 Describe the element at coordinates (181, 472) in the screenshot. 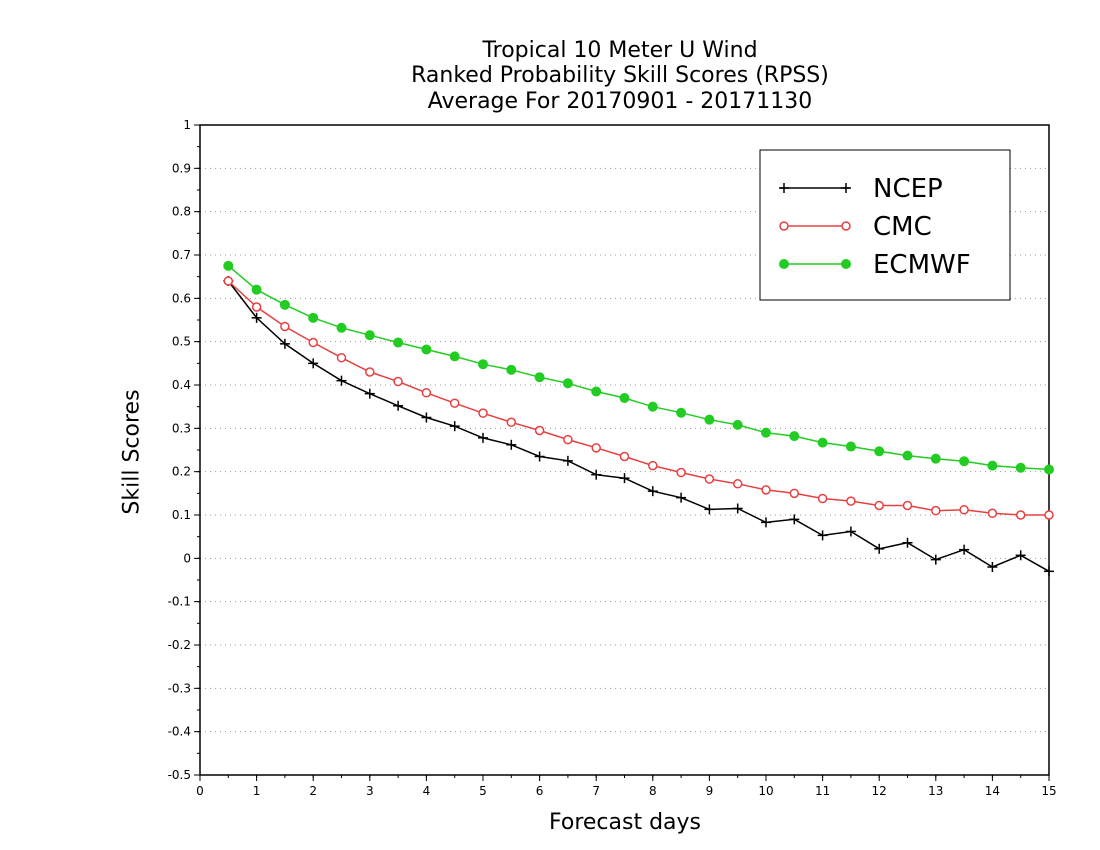

I see `y-tick-label: 0.2` at that location.